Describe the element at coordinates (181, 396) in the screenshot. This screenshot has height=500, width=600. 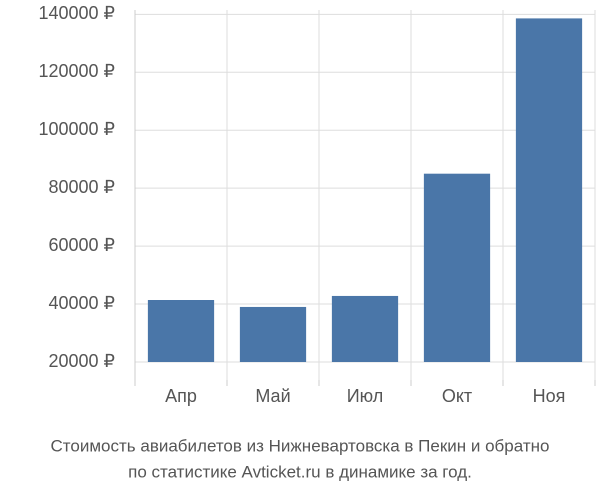
I see `x-tick-label: Апр` at that location.